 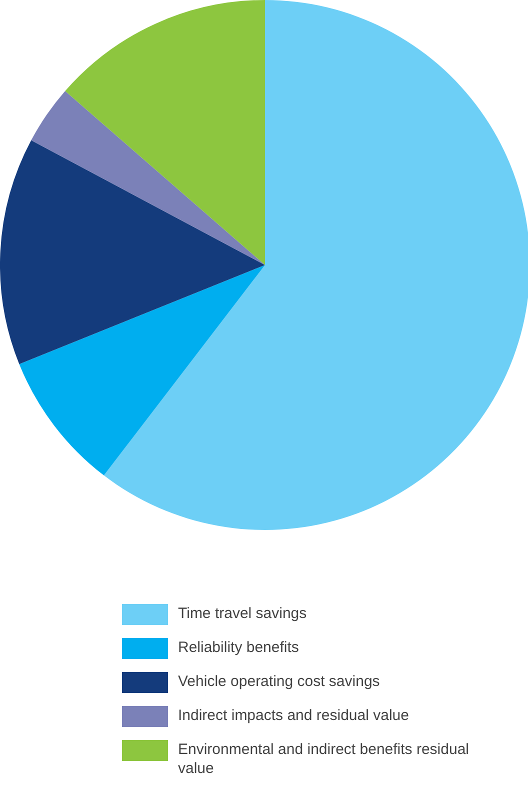 I want to click on legend-label: Time travel savings, so click(x=242, y=613).